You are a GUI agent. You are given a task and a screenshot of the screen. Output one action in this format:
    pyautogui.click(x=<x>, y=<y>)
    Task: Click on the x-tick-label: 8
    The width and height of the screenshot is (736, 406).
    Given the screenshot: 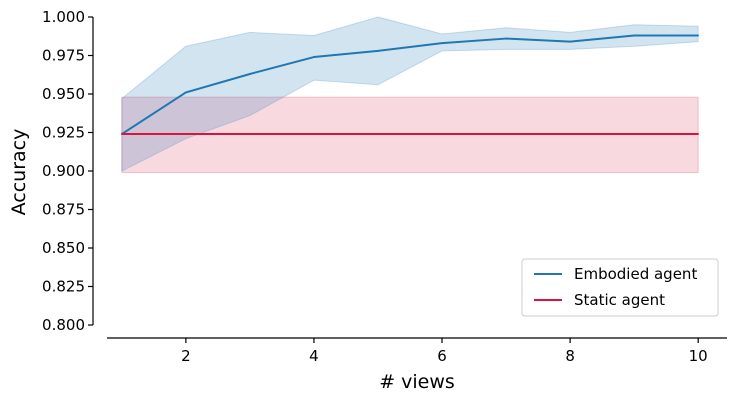 What is the action you would take?
    pyautogui.click(x=570, y=356)
    